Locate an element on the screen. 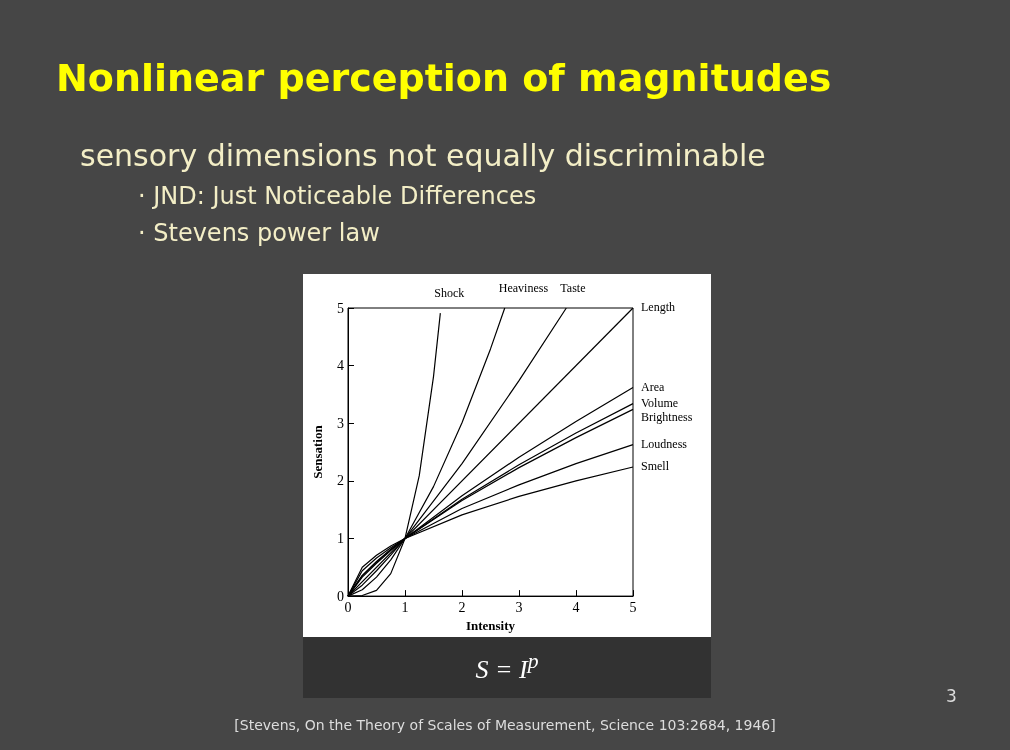 The width and height of the screenshot is (1010, 750). text: S = I$^{p}$ is located at coordinates (507, 667).